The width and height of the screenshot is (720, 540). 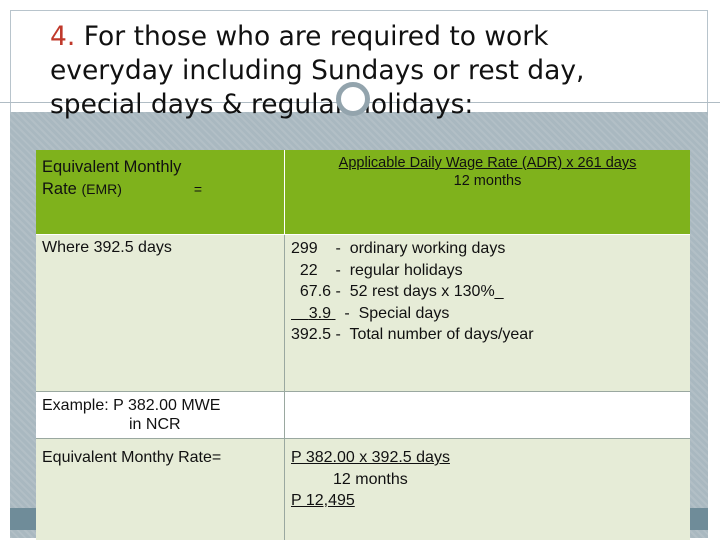 What do you see at coordinates (304, 248) in the screenshot?
I see `days-num: 299` at bounding box center [304, 248].